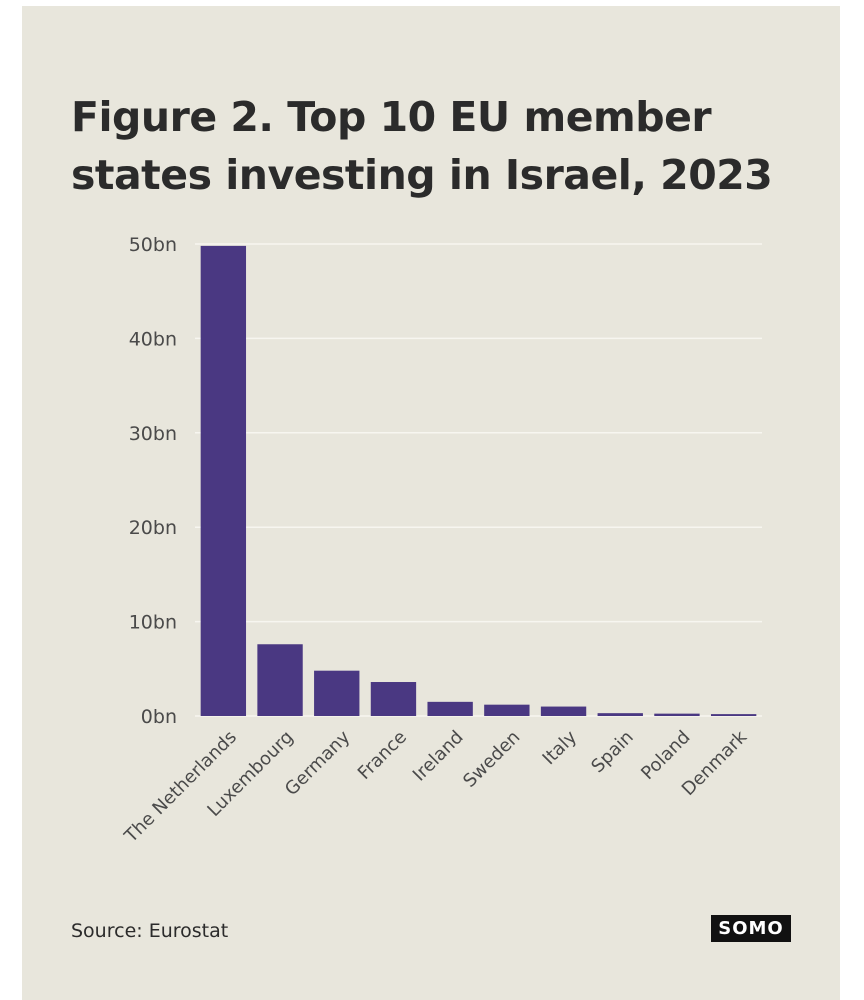 The image size is (864, 1000). What do you see at coordinates (391, 117) in the screenshot?
I see `chart-title-line-1: Figure 2. Top 10 EU member` at bounding box center [391, 117].